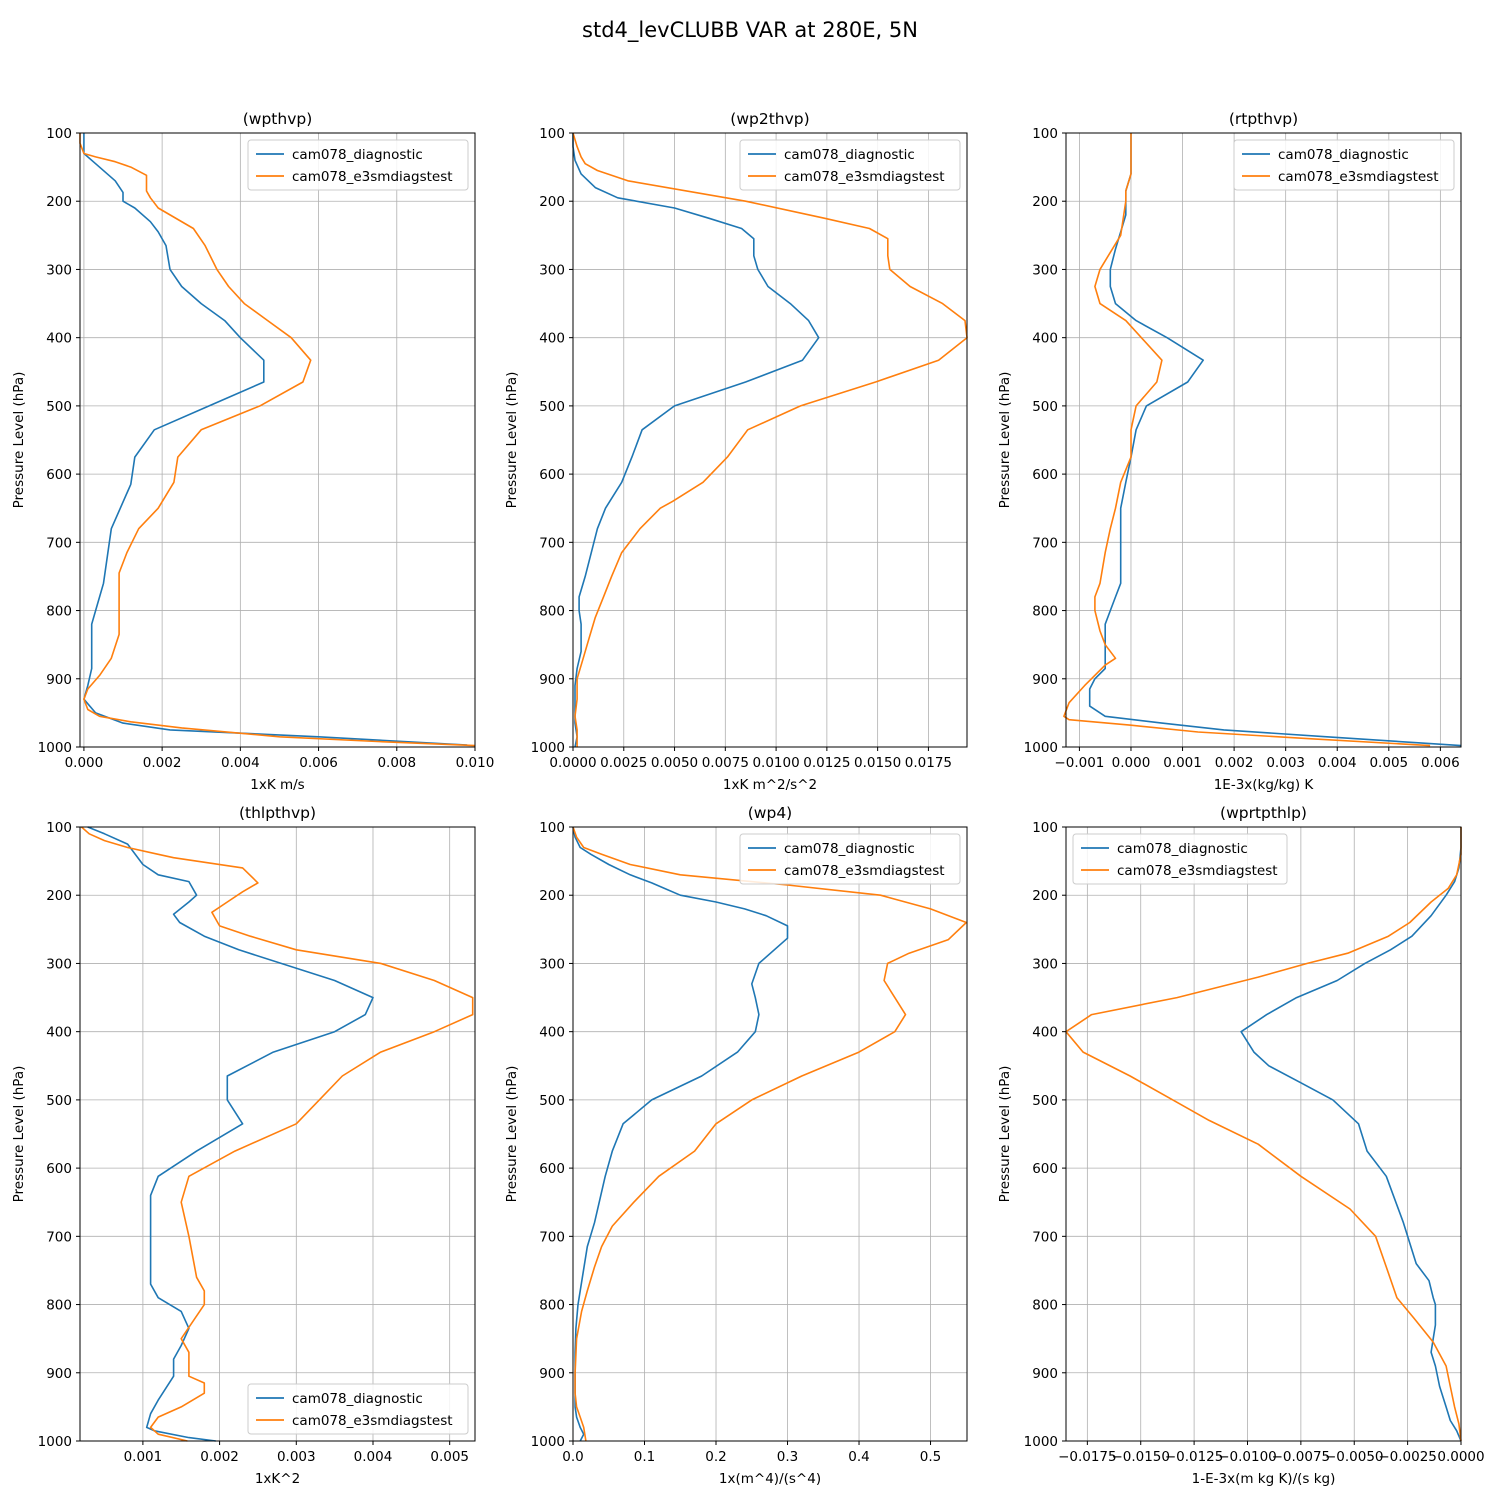 The width and height of the screenshot is (1500, 1500). Describe the element at coordinates (769, 119) in the screenshot. I see `subplot-title: (wp2thvp)` at that location.